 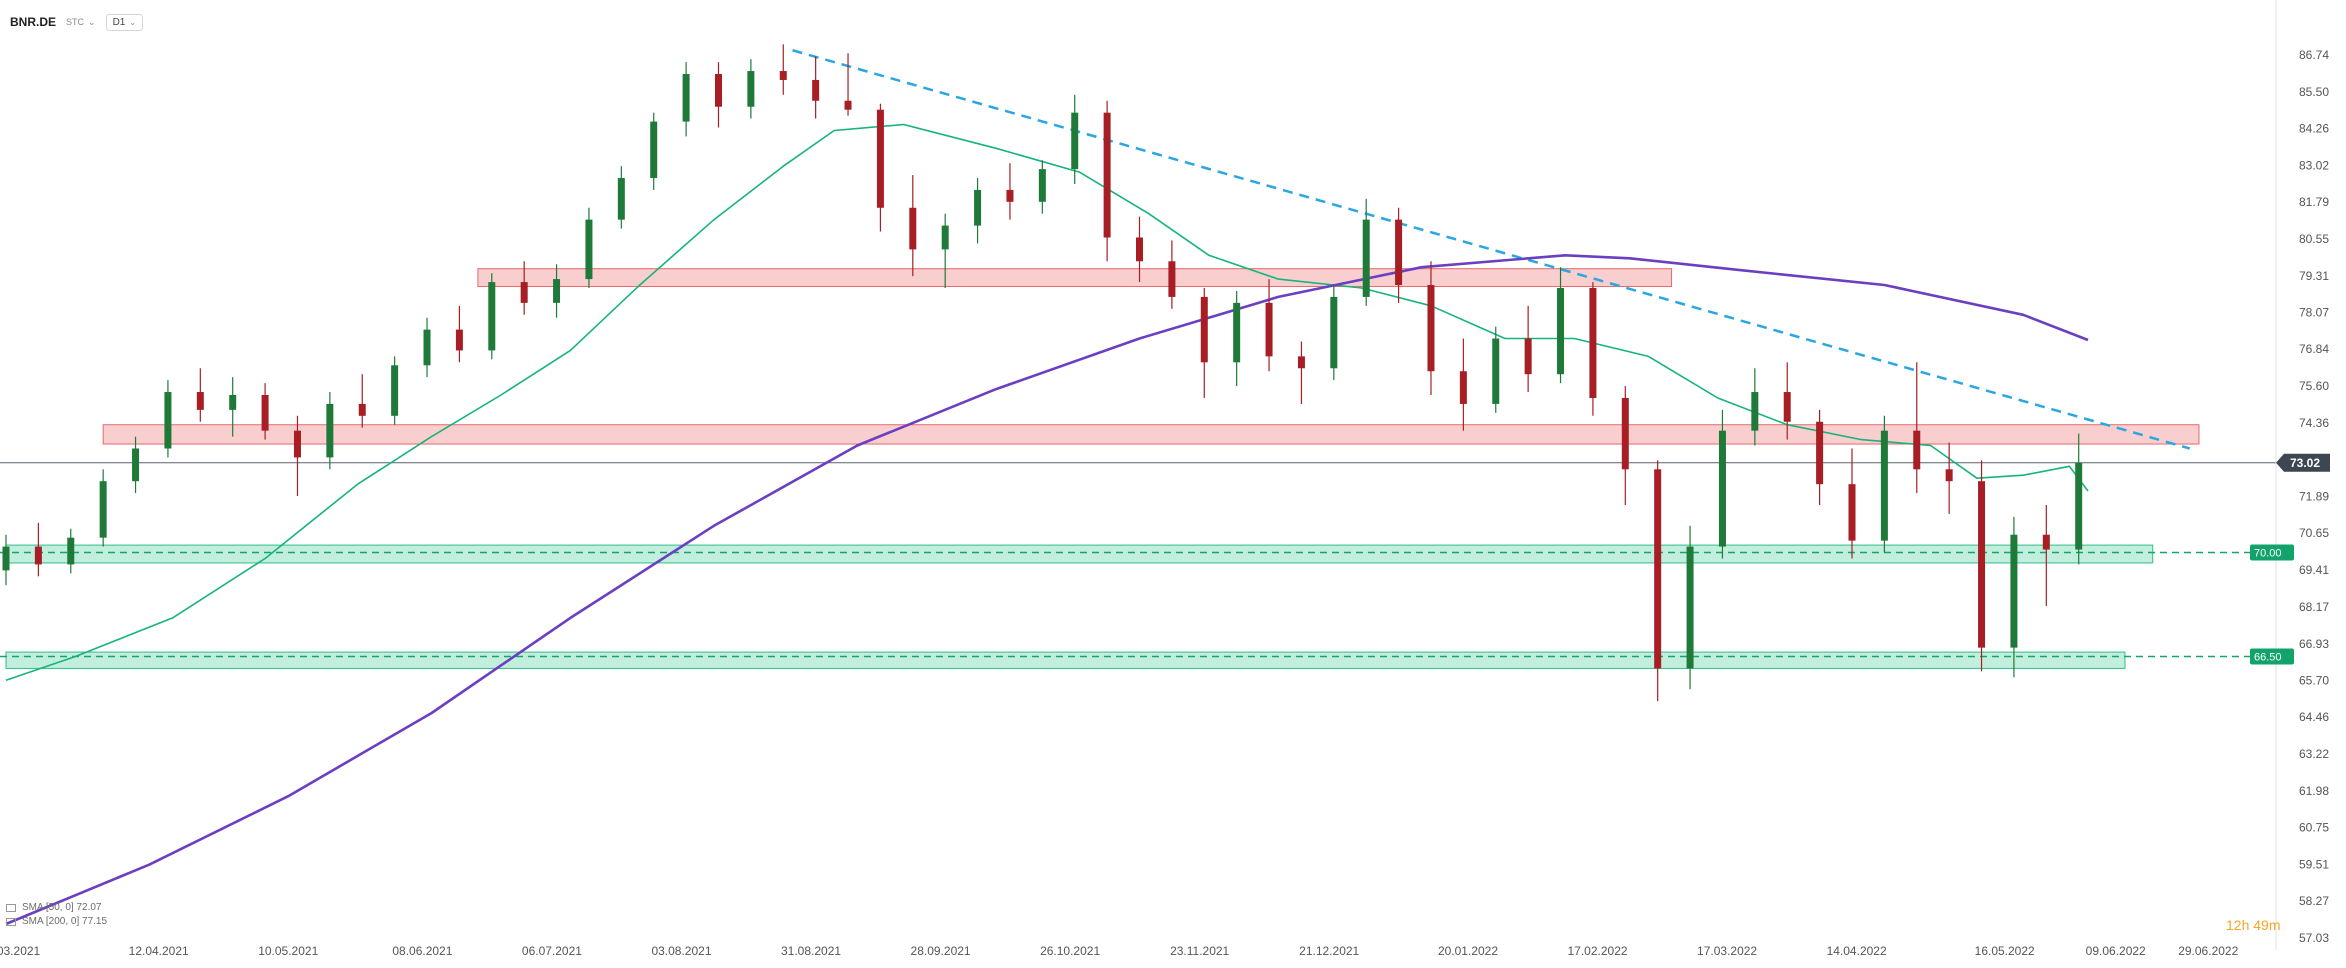 What do you see at coordinates (2314, 644) in the screenshot?
I see `price-tick-label: 66.93` at bounding box center [2314, 644].